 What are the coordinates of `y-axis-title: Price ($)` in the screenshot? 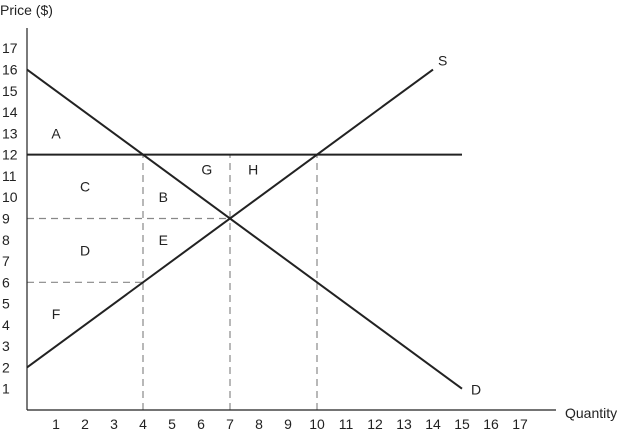 It's located at (26, 10).